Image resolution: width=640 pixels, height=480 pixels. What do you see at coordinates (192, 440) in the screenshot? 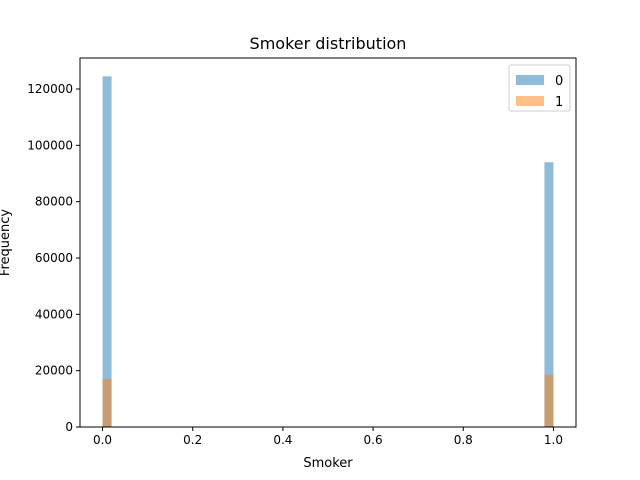
I see `x-tick-label: 0.2` at bounding box center [192, 440].